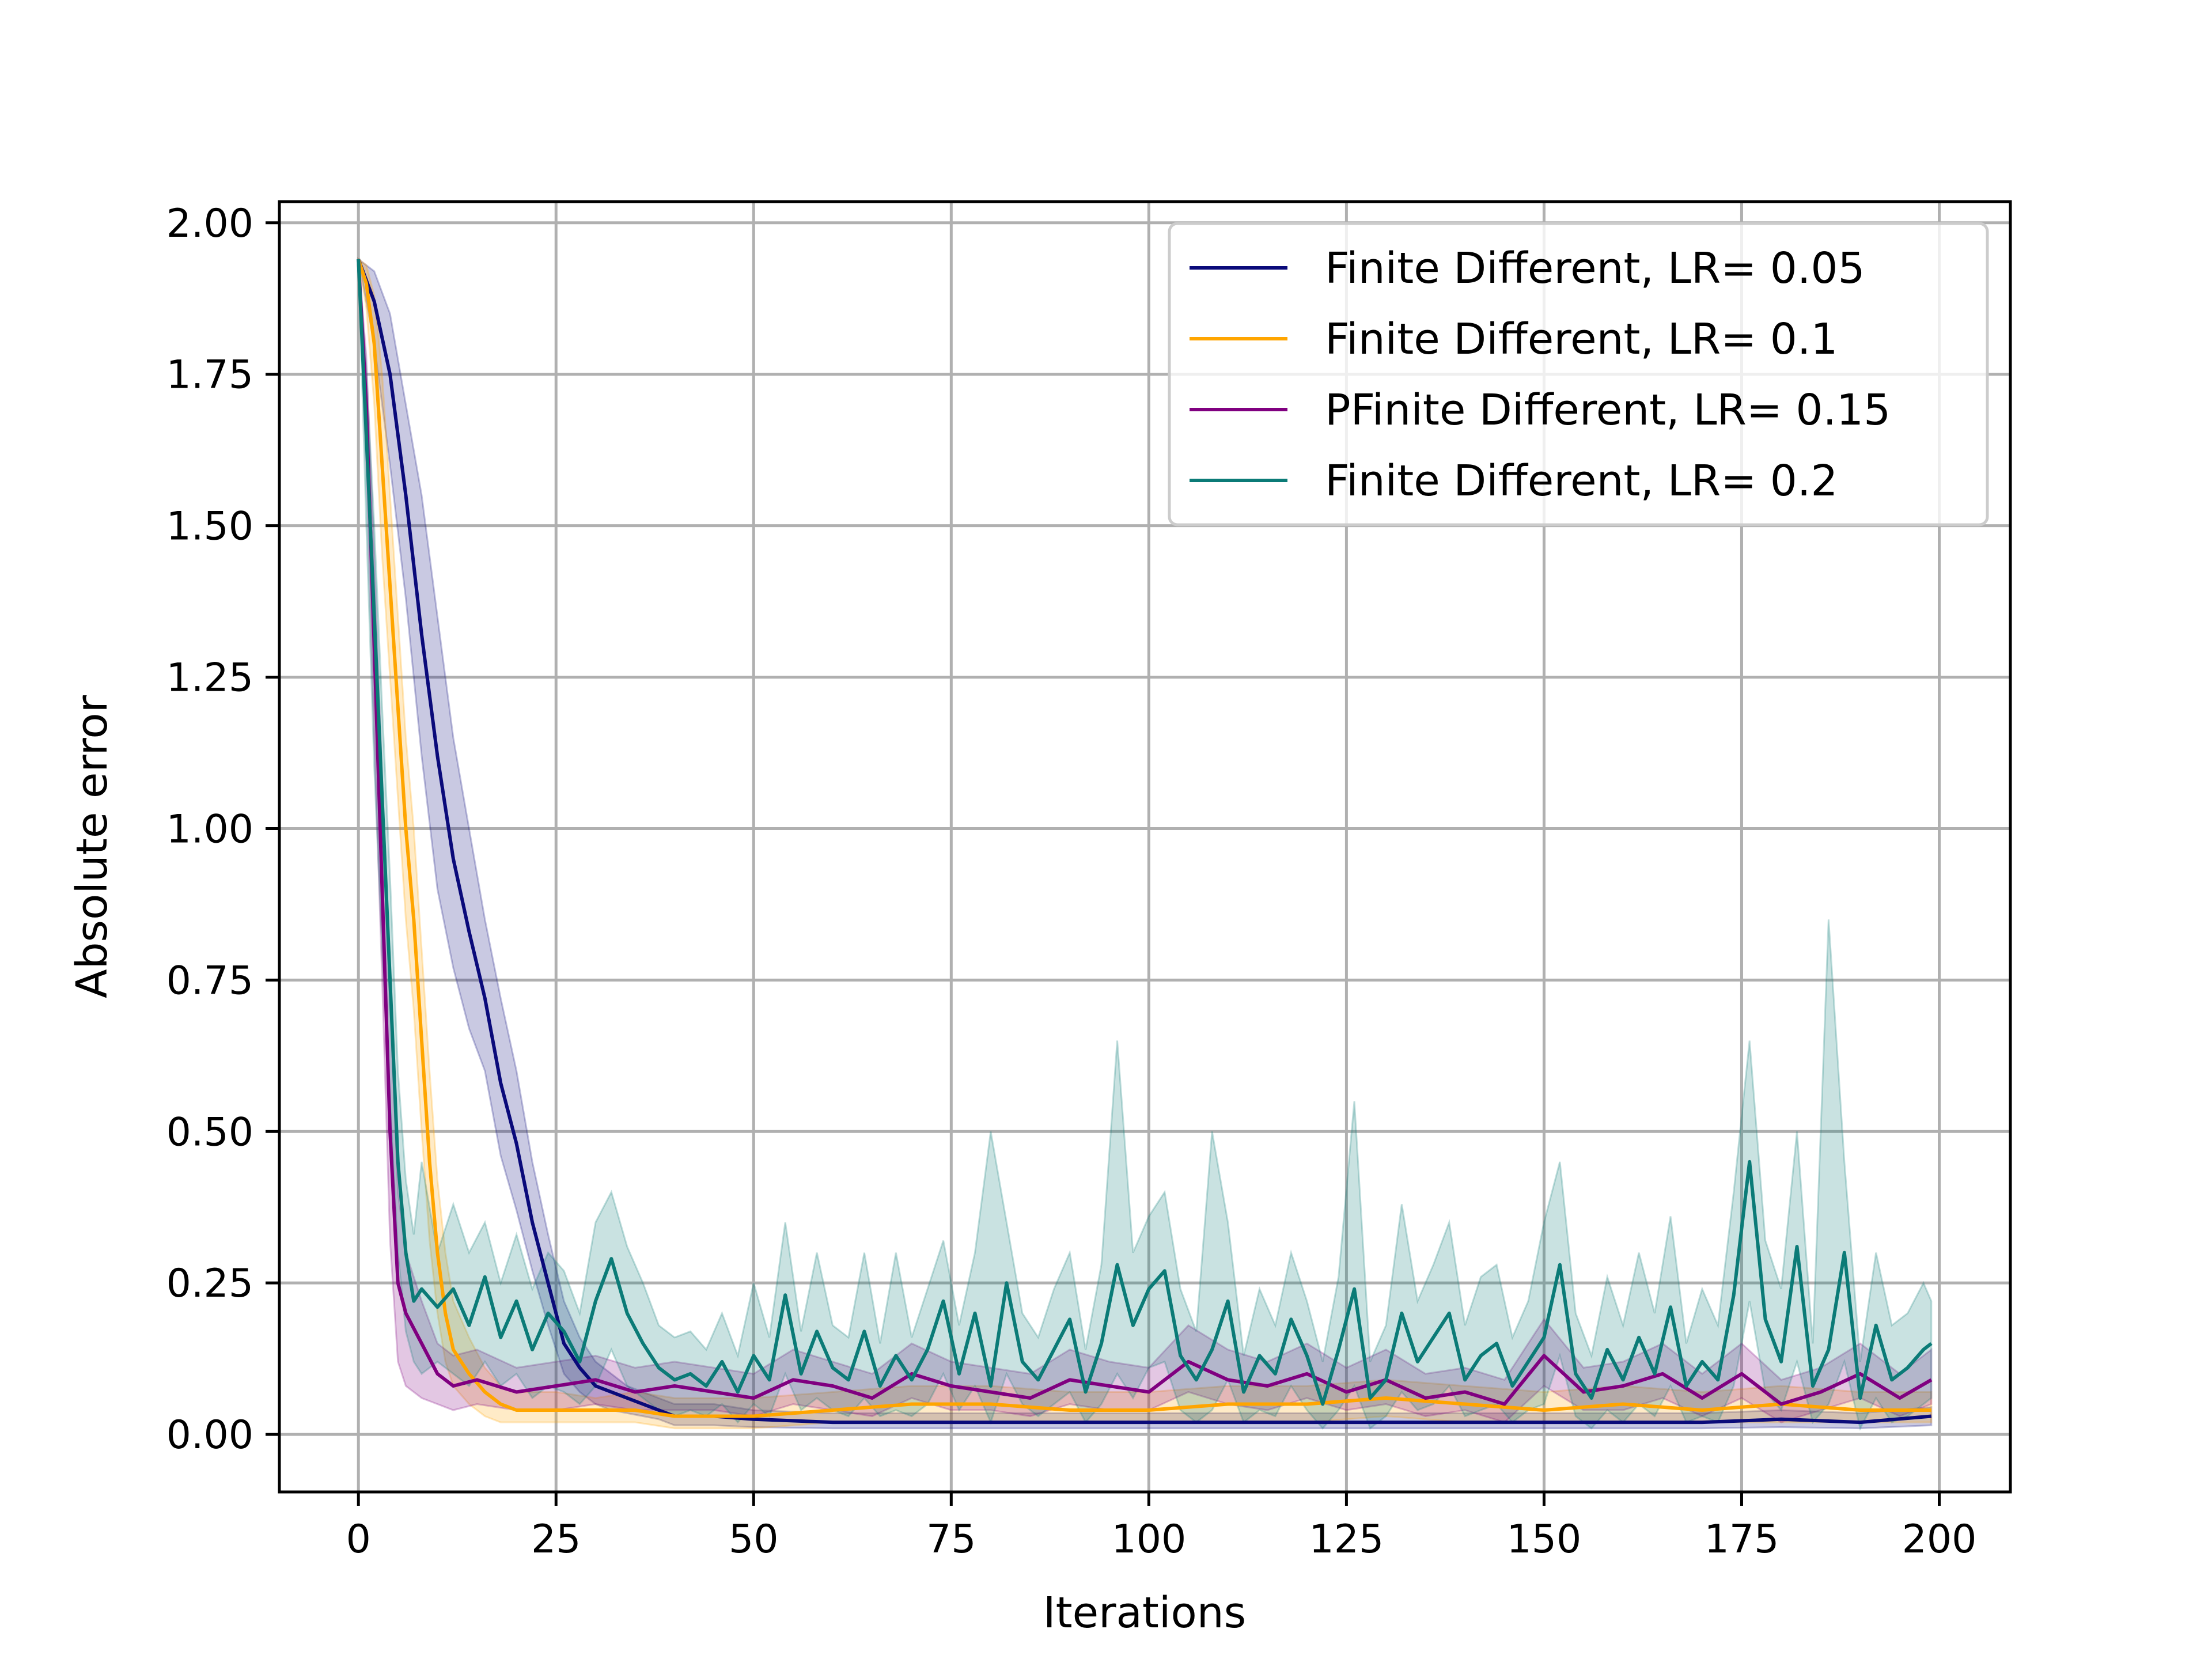 This screenshot has height=1659, width=2212. What do you see at coordinates (1581, 339) in the screenshot?
I see `legend-label-2: Finite Different, LR= 0.1` at bounding box center [1581, 339].